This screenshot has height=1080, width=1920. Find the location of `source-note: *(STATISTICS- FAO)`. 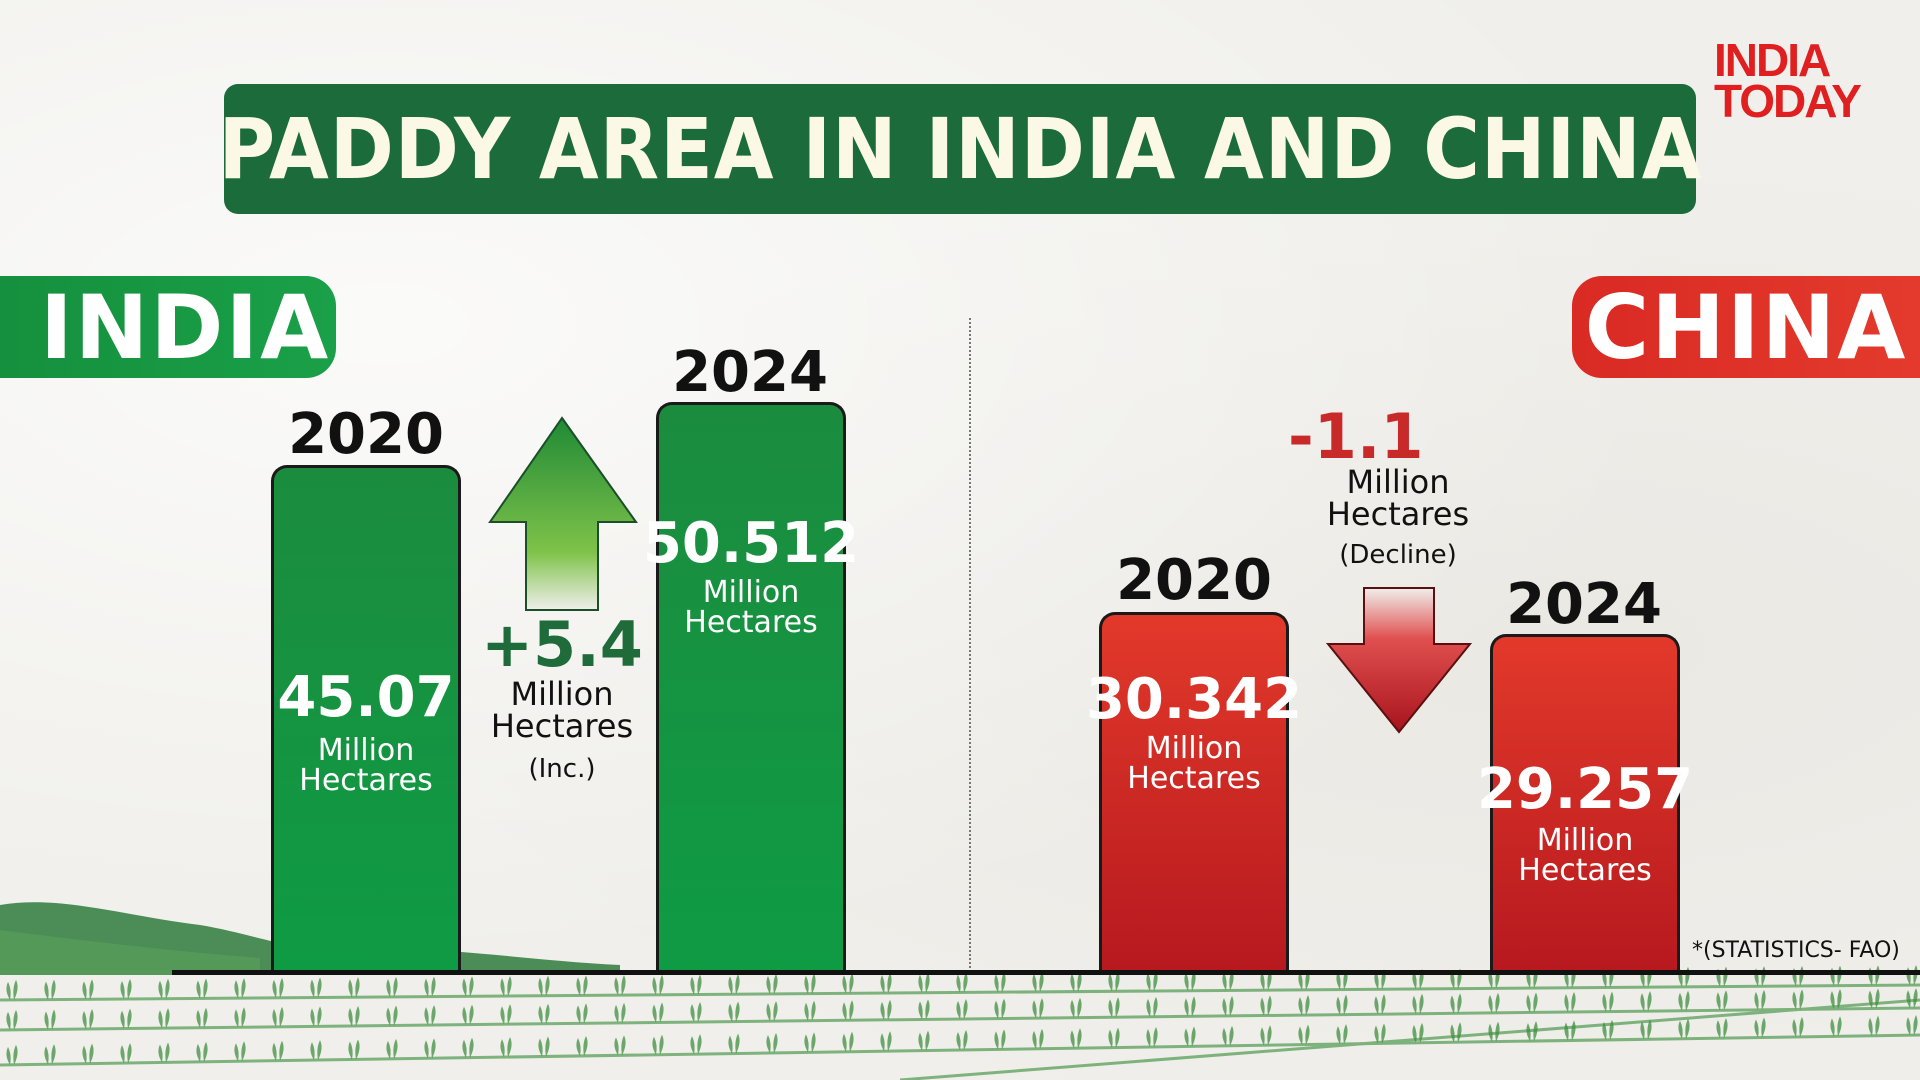

source-note: *(STATISTICS- FAO) is located at coordinates (1796, 950).